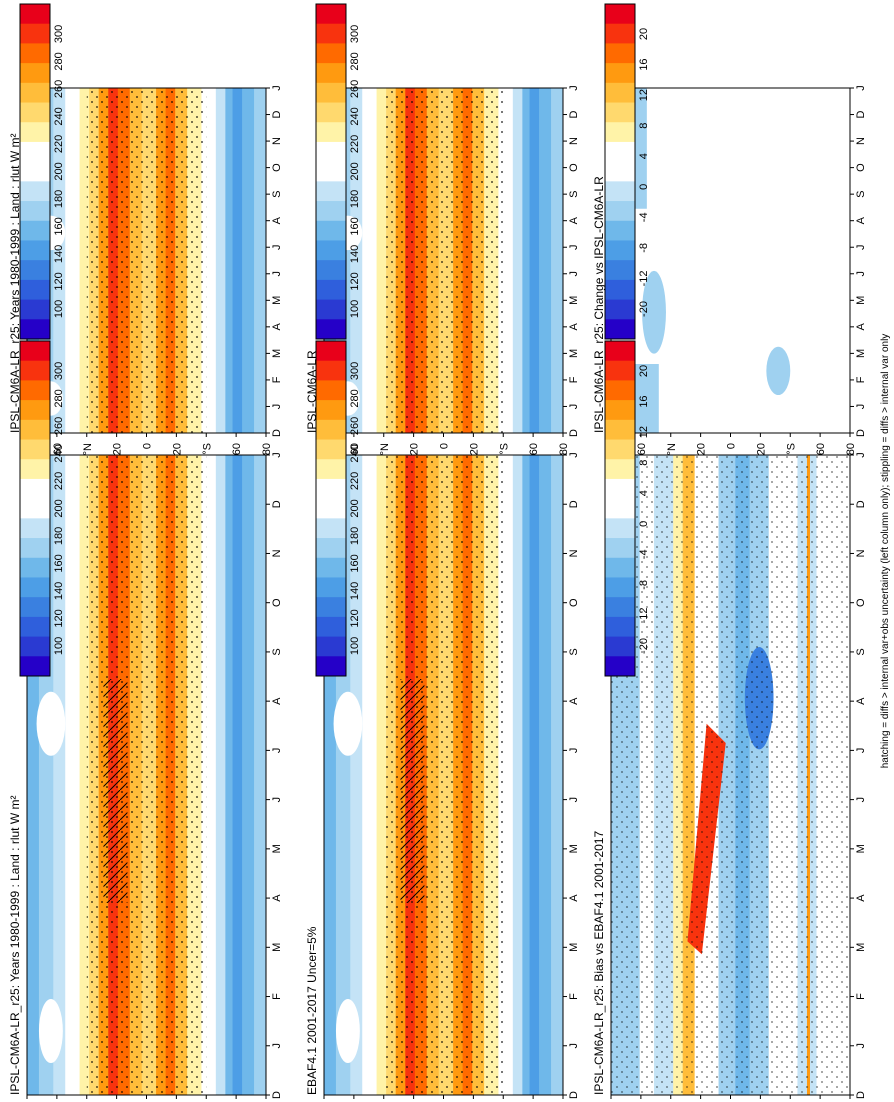 The height and width of the screenshot is (1102, 894). What do you see at coordinates (146, 260) in the screenshot?
I see `stippling` at bounding box center [146, 260].